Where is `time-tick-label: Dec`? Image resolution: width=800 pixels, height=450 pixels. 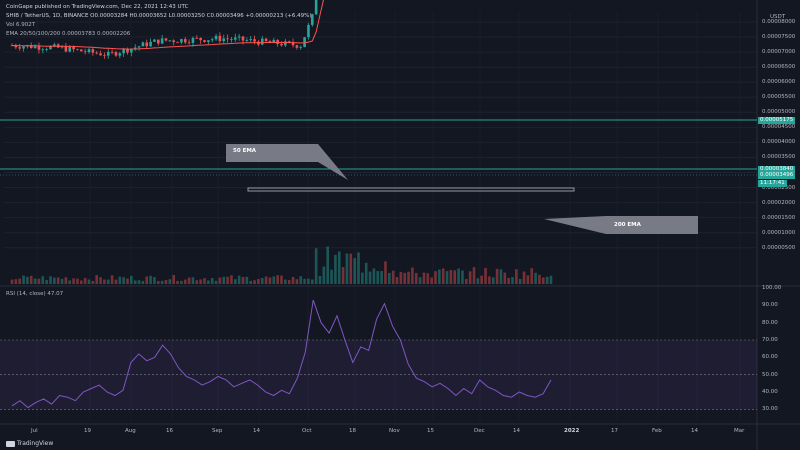 time-tick-label: Dec is located at coordinates (479, 431).